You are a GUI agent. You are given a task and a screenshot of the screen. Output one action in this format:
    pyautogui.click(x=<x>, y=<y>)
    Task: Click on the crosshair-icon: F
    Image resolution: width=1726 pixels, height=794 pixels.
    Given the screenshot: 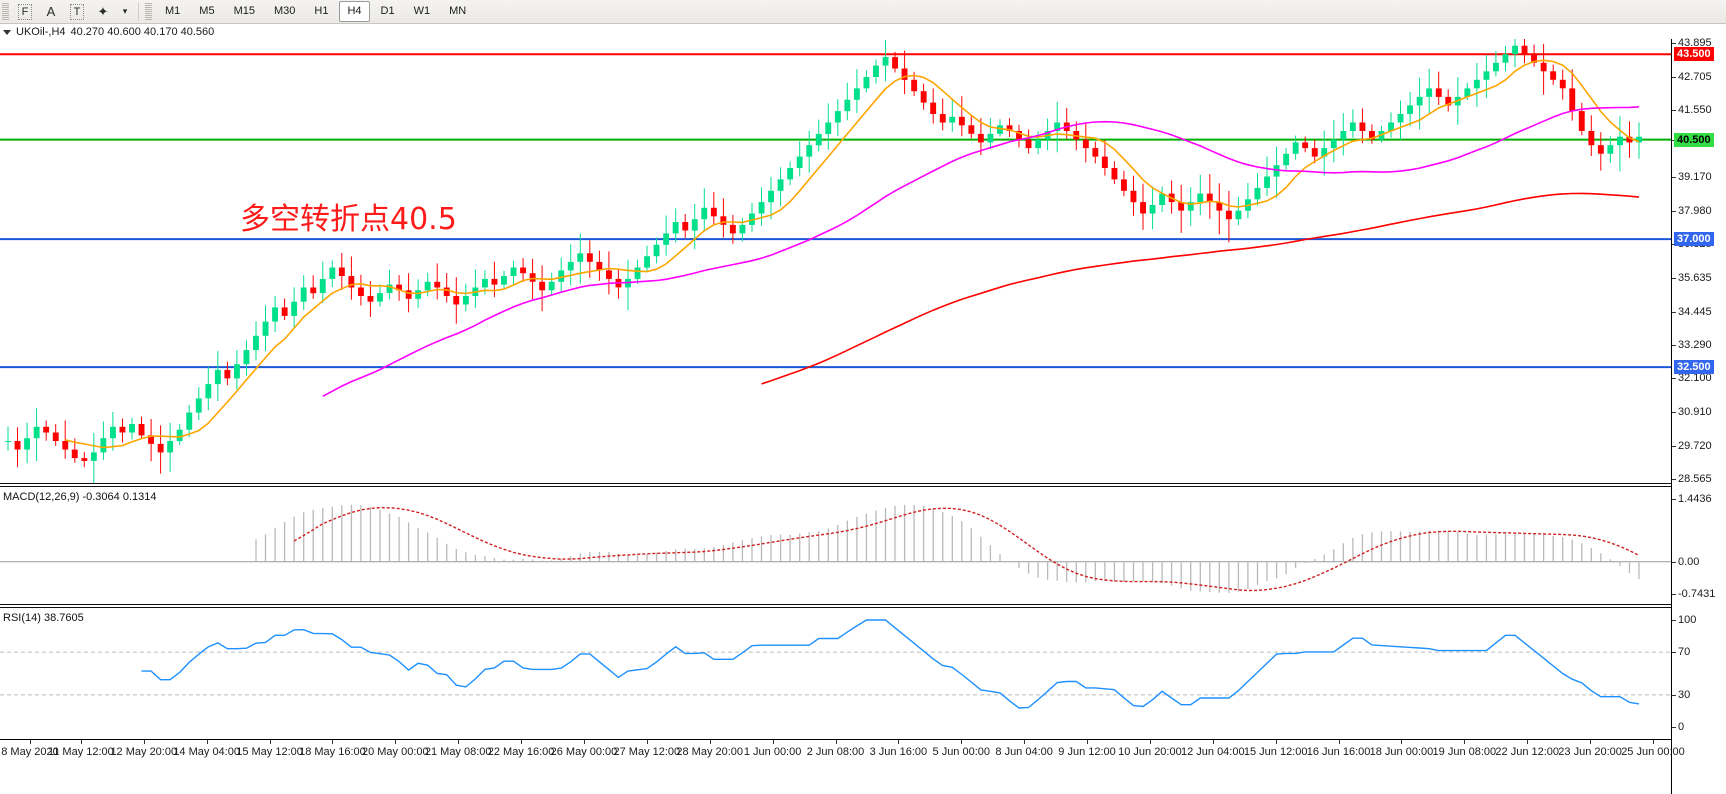 What is the action you would take?
    pyautogui.click(x=25, y=12)
    